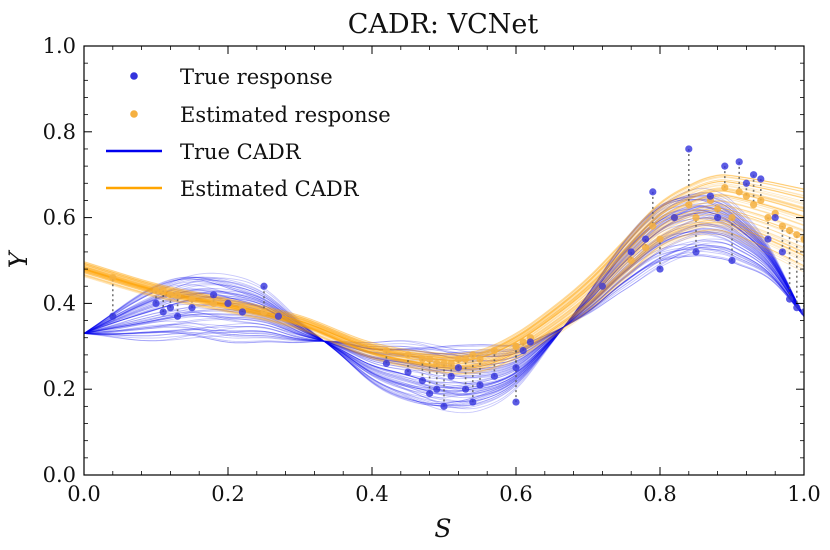 The height and width of the screenshot is (550, 830). I want to click on y-tick-label: 1.0, so click(59, 46).